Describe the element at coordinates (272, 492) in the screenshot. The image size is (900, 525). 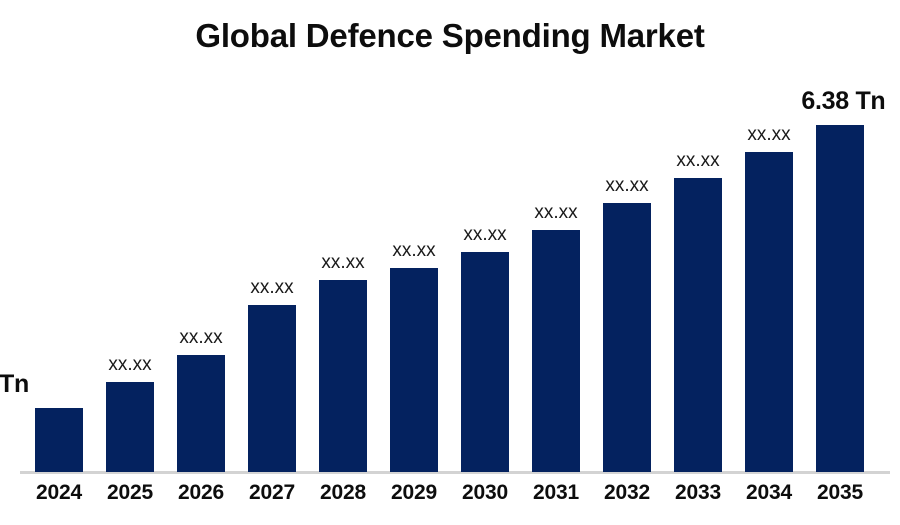
I see `bar-category-label: 2027` at that location.